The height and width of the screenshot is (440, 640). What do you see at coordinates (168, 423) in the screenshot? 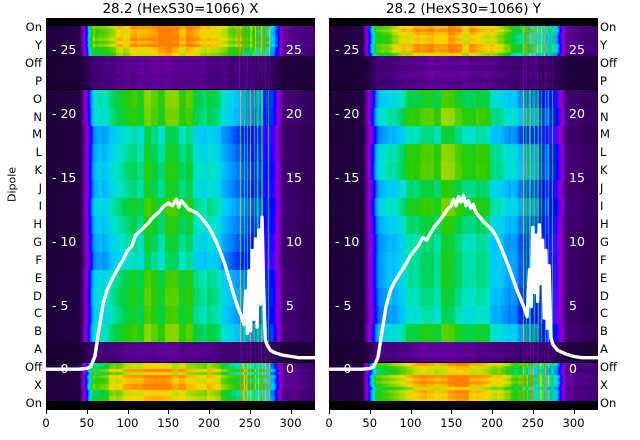
I see `xtick-panel-x-label-150: 150` at bounding box center [168, 423].